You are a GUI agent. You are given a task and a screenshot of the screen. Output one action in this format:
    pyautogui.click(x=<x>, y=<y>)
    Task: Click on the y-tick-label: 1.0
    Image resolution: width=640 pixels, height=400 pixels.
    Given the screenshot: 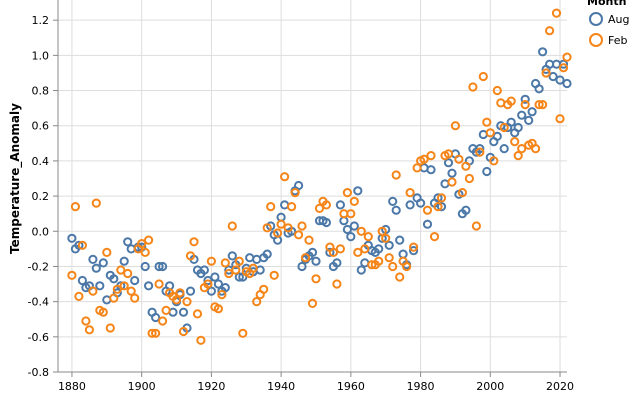 What is the action you would take?
    pyautogui.click(x=41, y=55)
    